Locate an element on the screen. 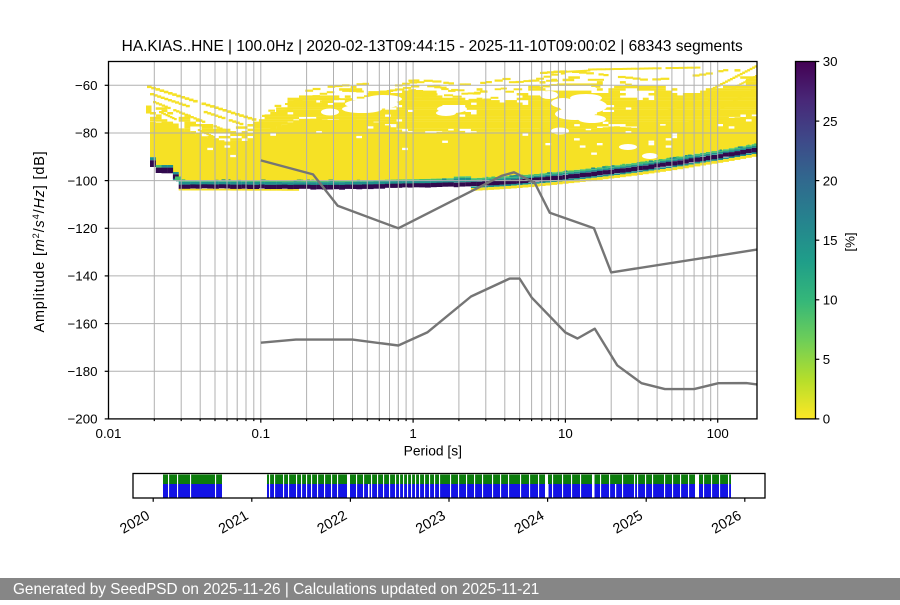 This screenshot has height=605, width=900. svg-text: −160 is located at coordinates (83, 323).